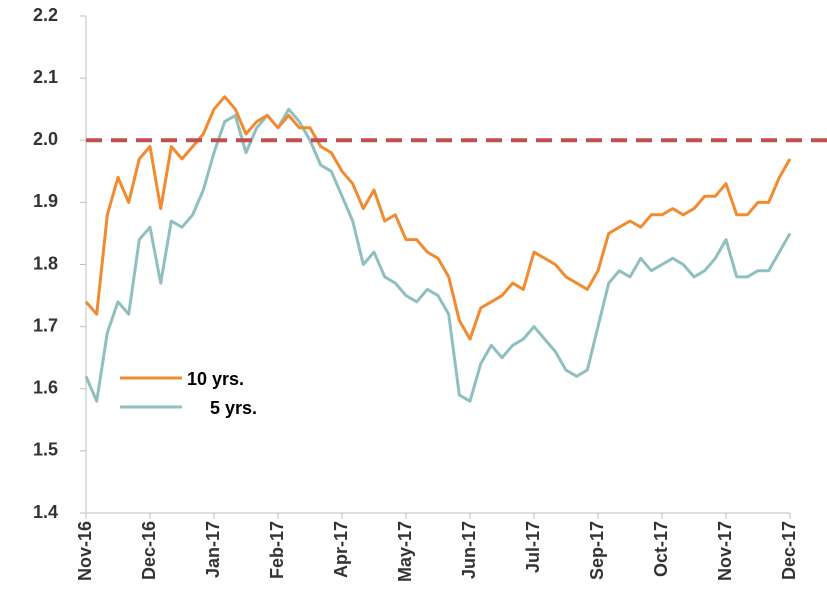  Describe the element at coordinates (233, 408) in the screenshot. I see `legend-label: 5 yrs.` at that location.